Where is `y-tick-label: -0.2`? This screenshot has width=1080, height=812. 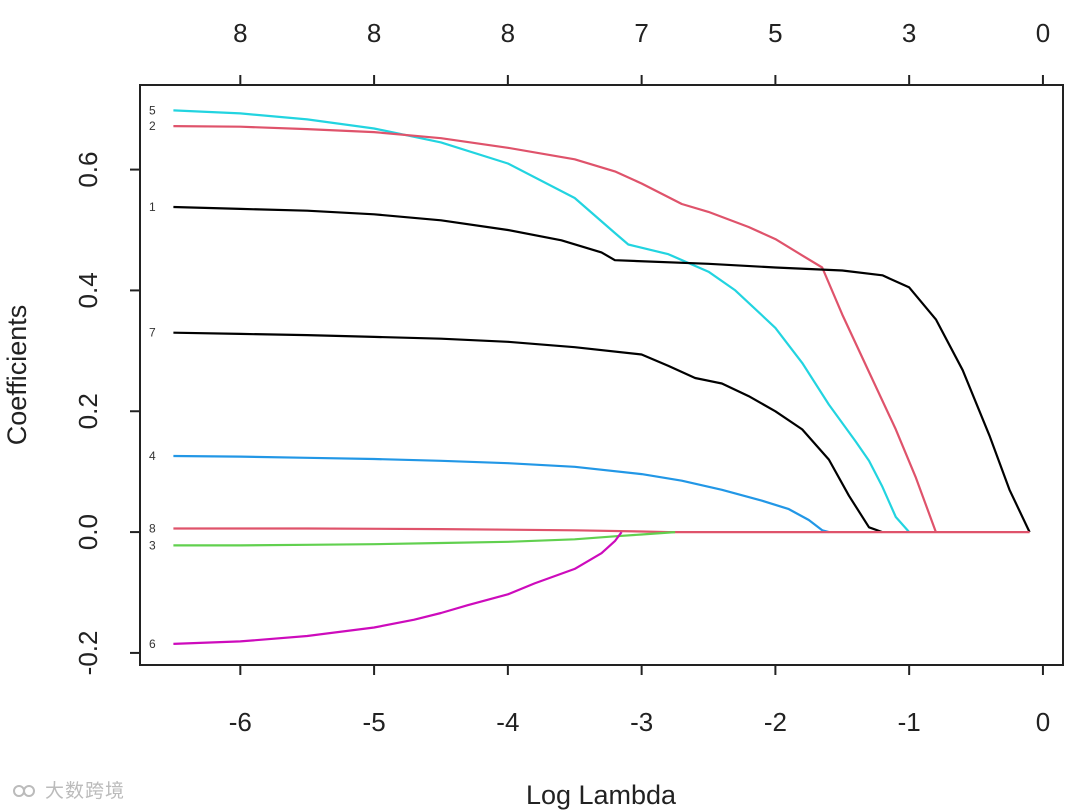
y-tick-label: -0.2 is located at coordinates (88, 653).